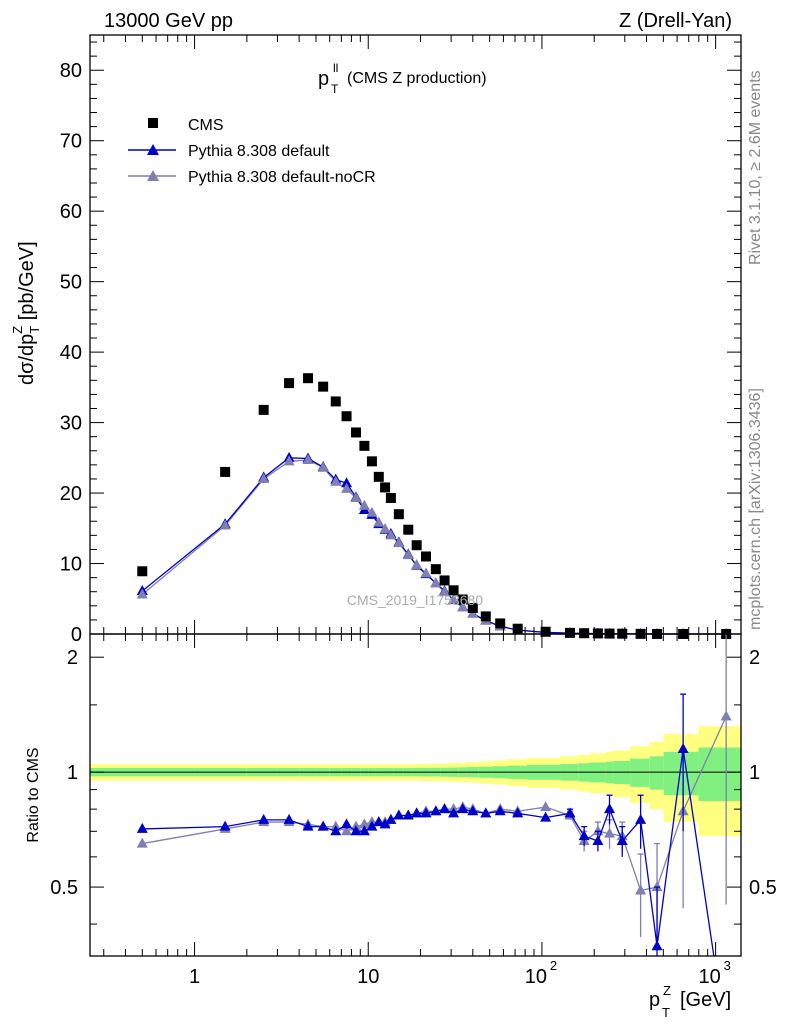  What do you see at coordinates (72, 773) in the screenshot?
I see `ratio-ytick-label: 1` at bounding box center [72, 773].